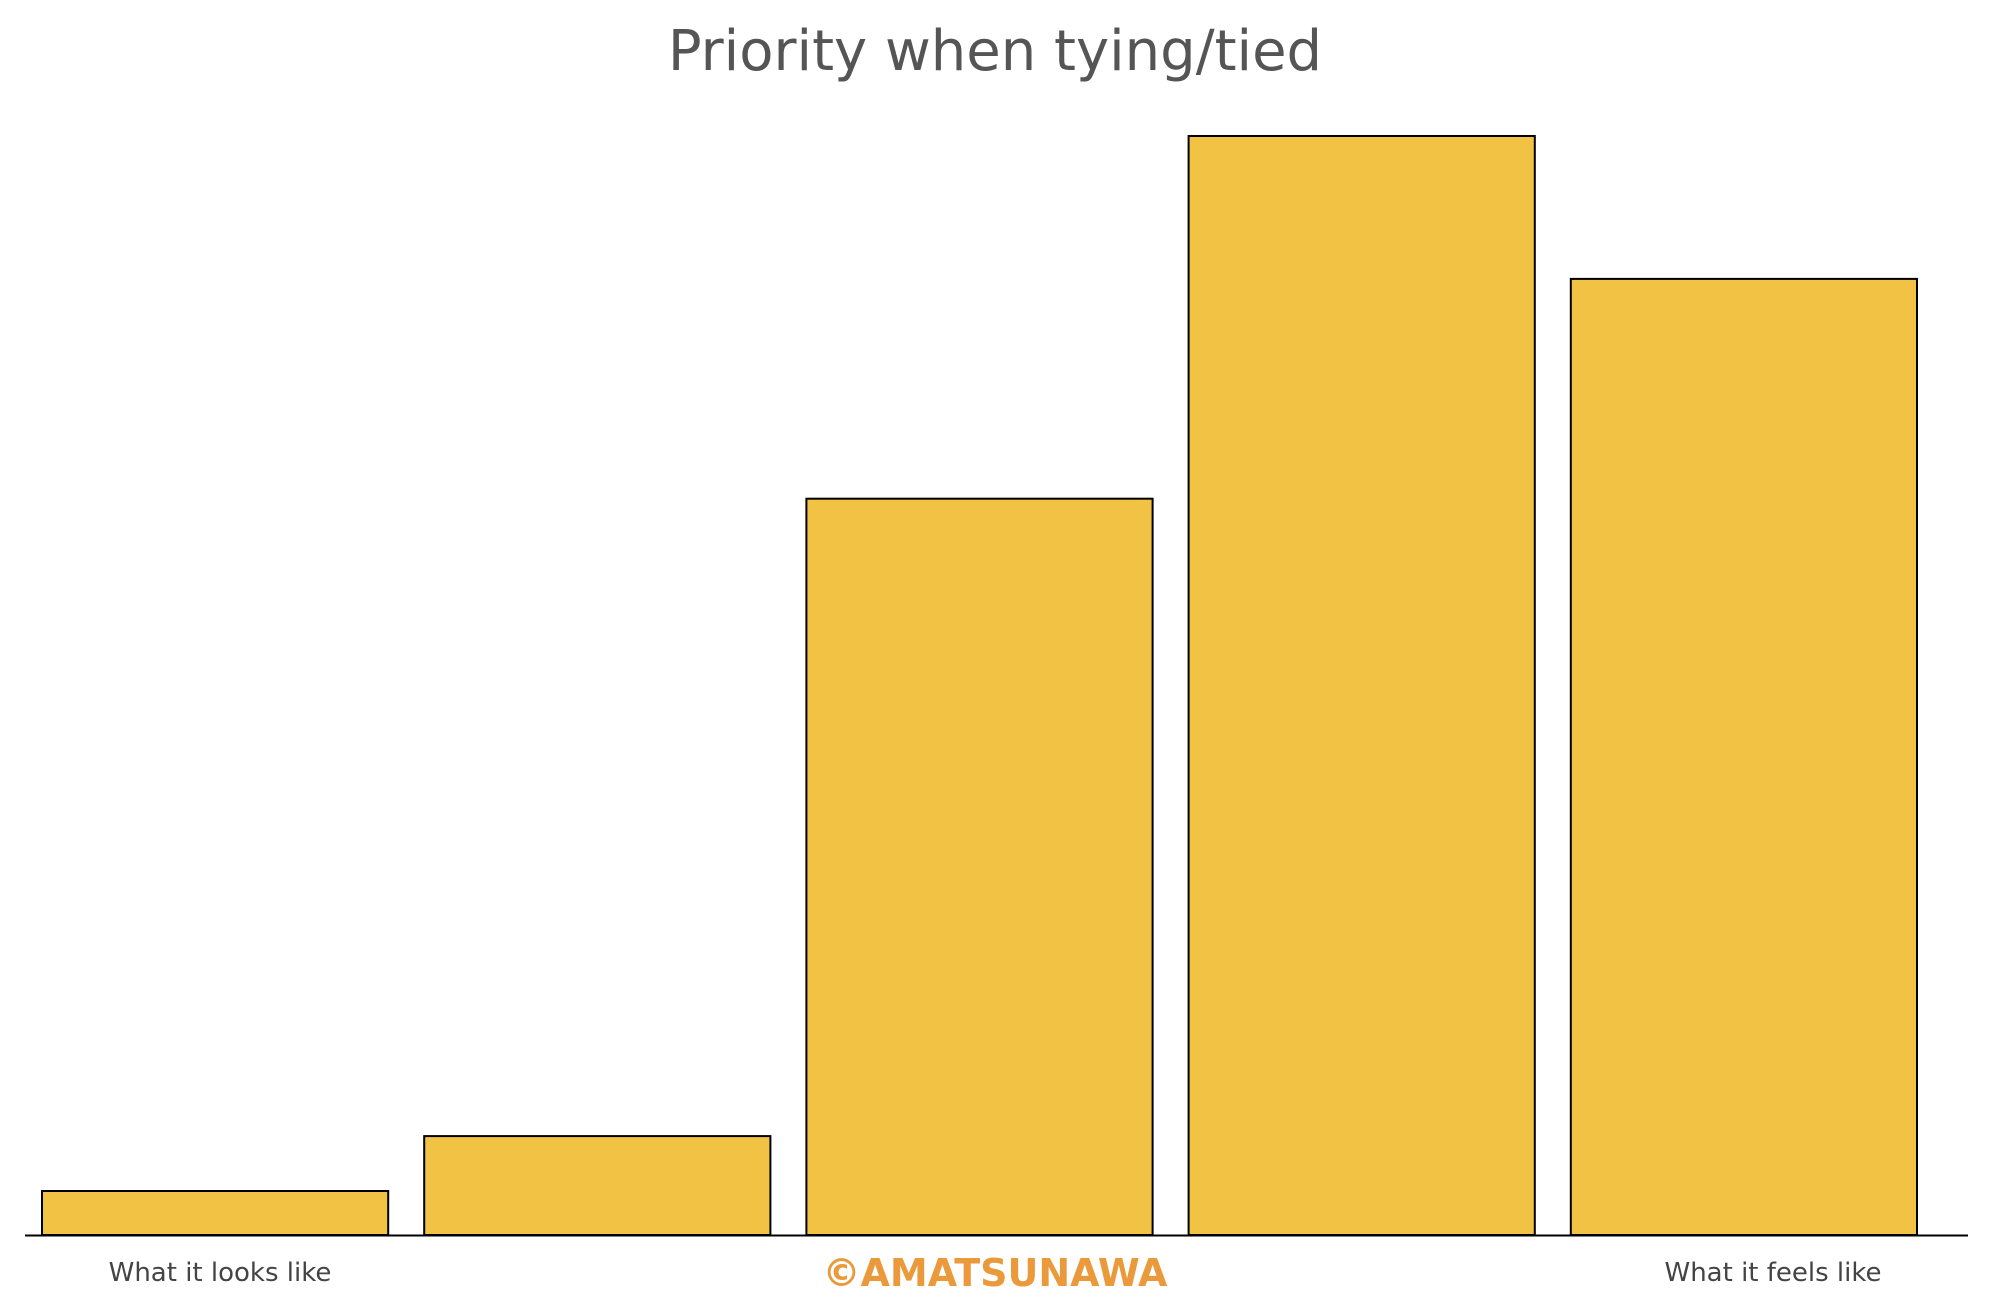 This screenshot has width=1990, height=1299. I want to click on copyright-watermark: ©AMATSUNAWA, so click(996, 1273).